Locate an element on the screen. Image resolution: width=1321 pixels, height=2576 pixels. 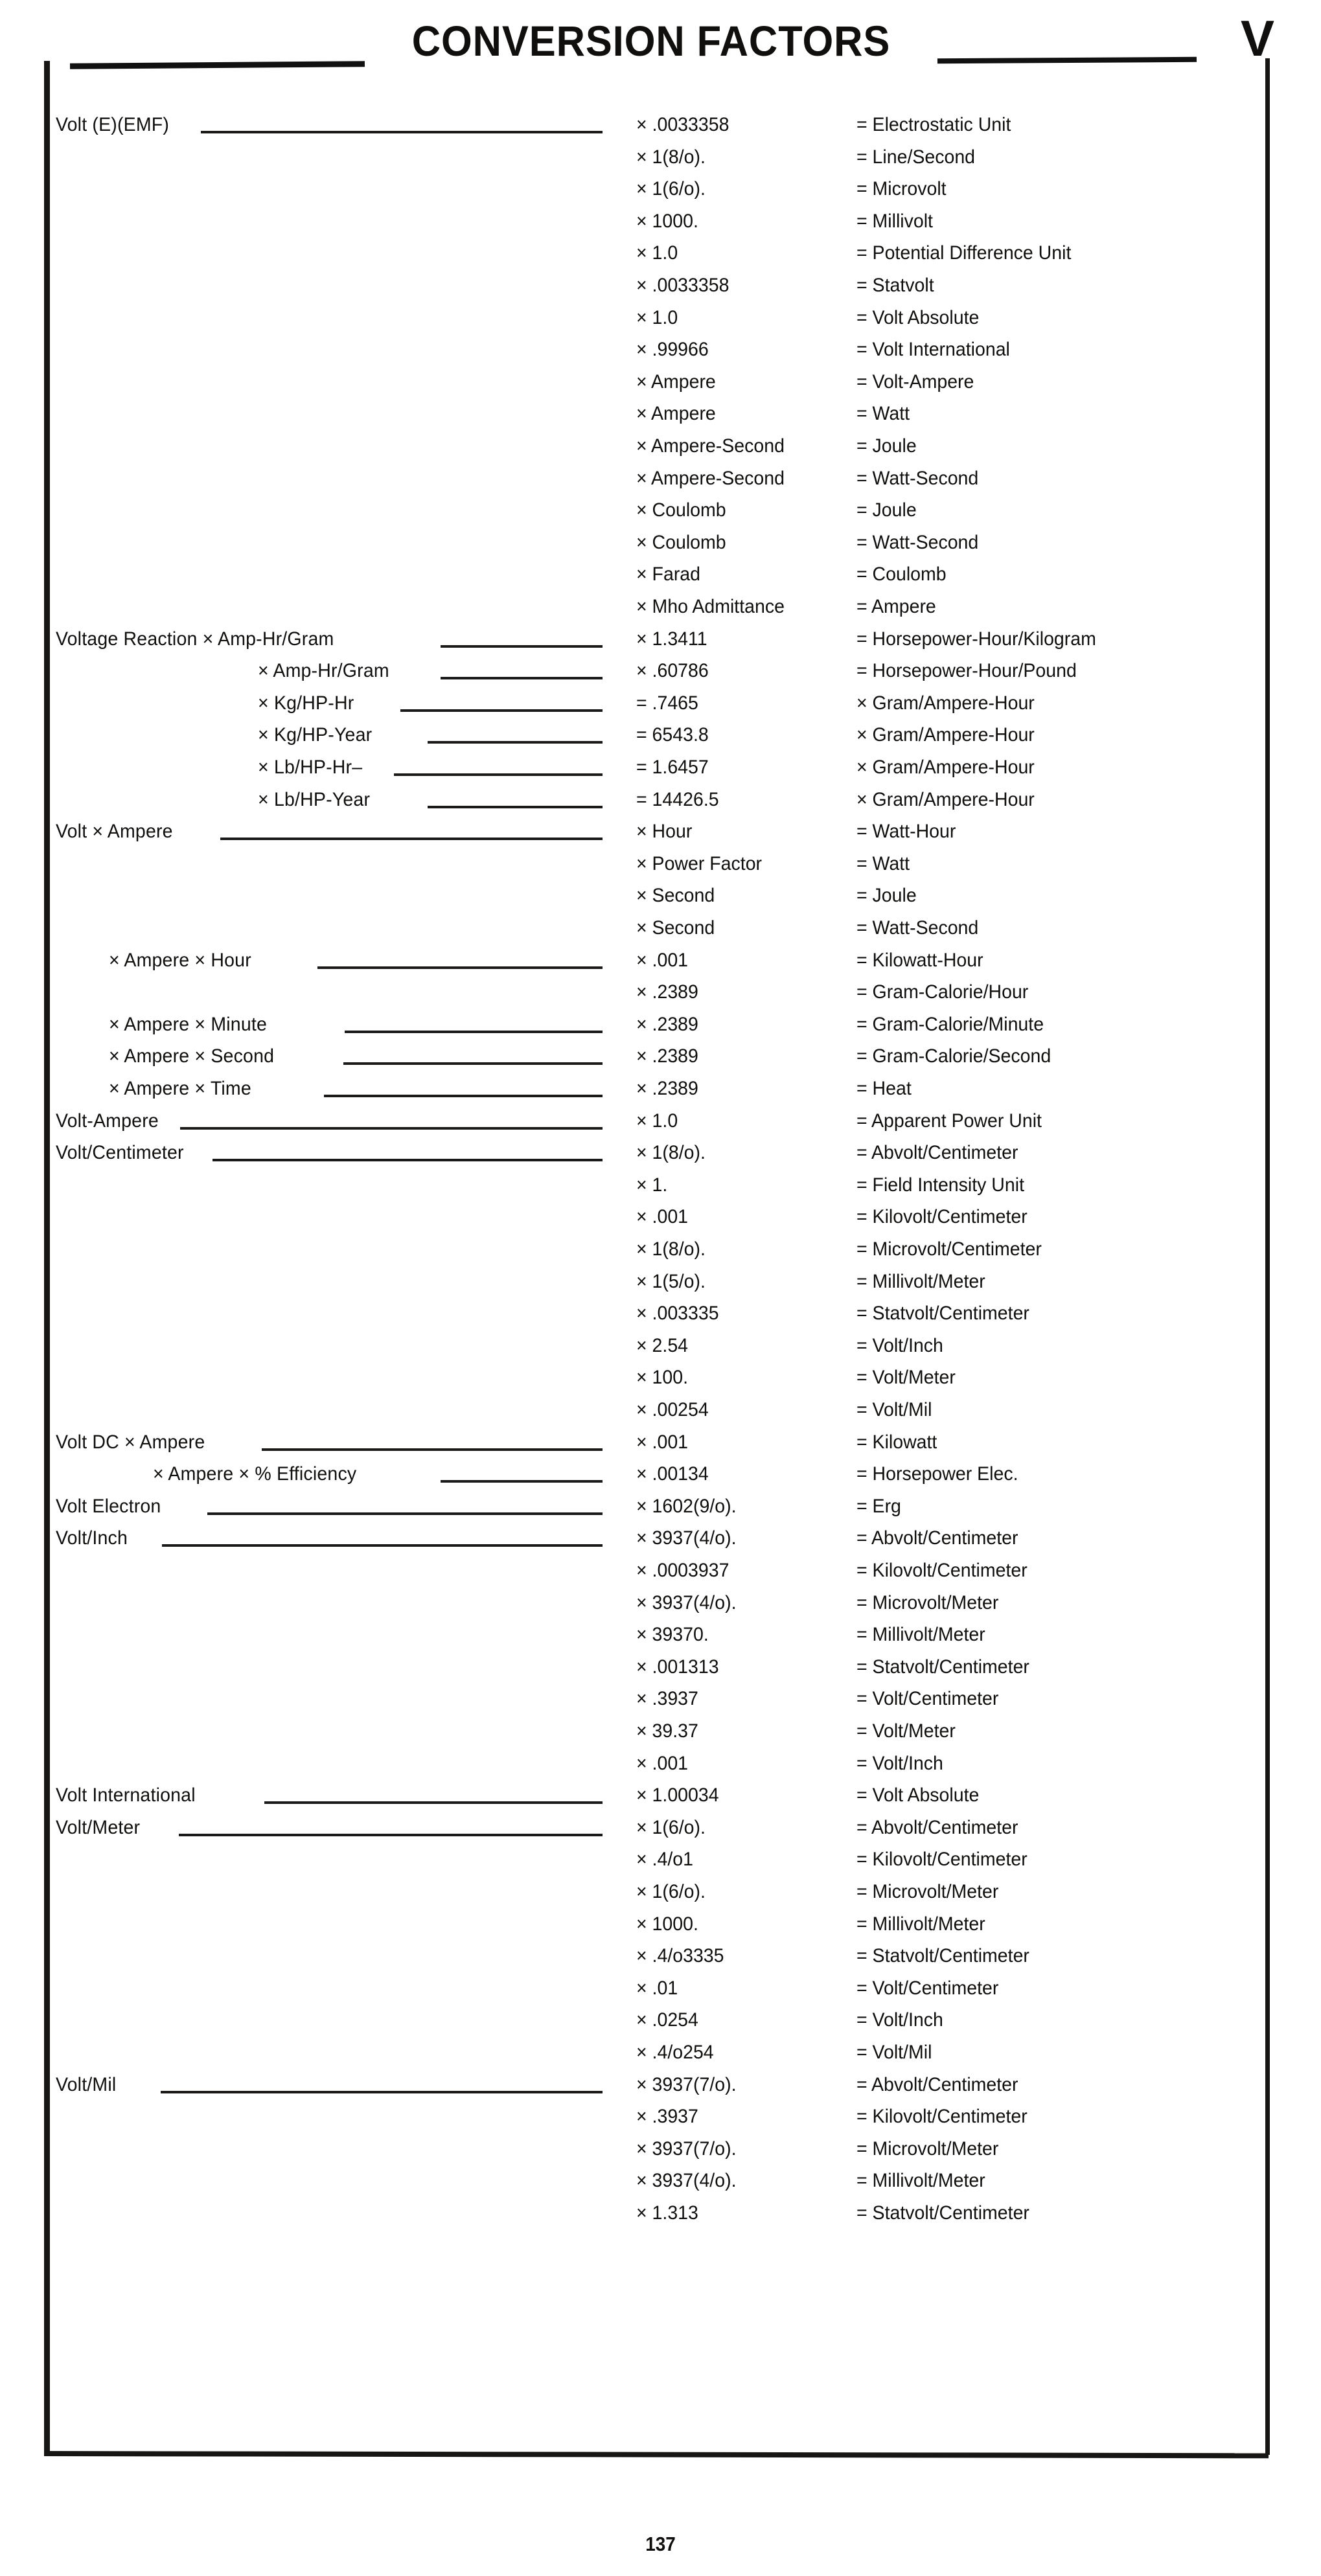
table-row: × .01 = Volt/Centimeter is located at coordinates (660, 1994).